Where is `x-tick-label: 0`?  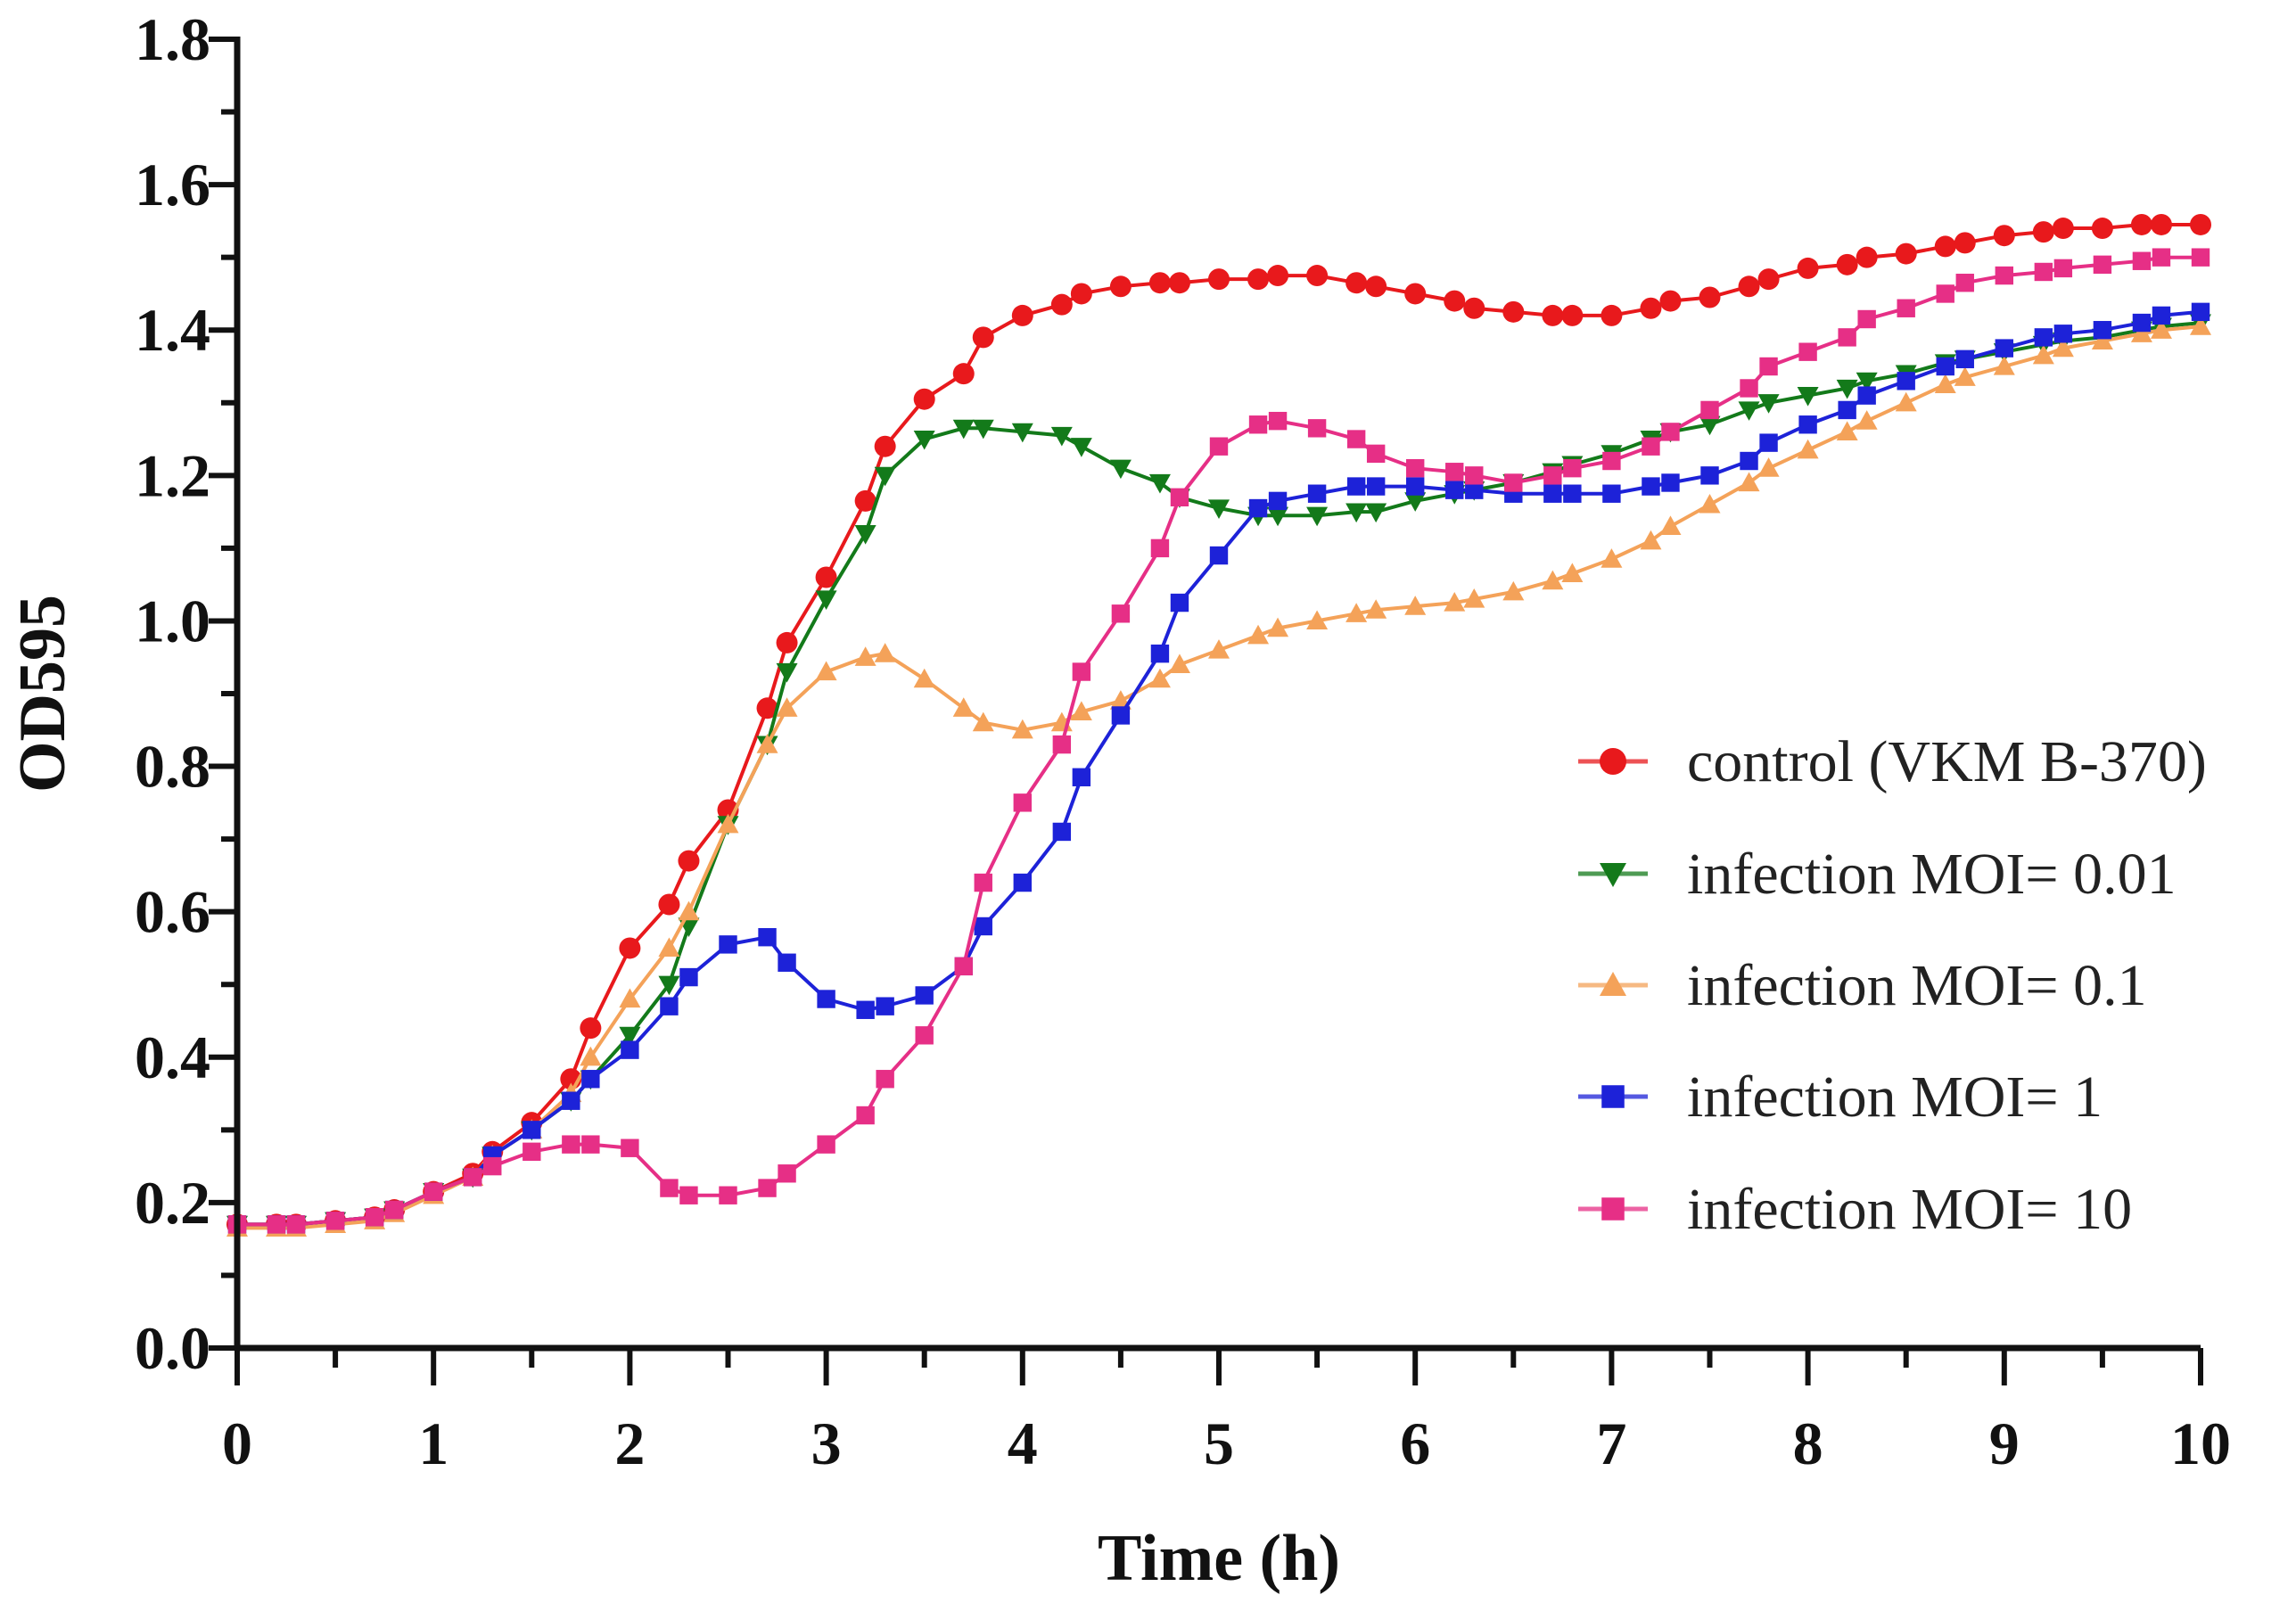 x-tick-label: 0 is located at coordinates (237, 1443).